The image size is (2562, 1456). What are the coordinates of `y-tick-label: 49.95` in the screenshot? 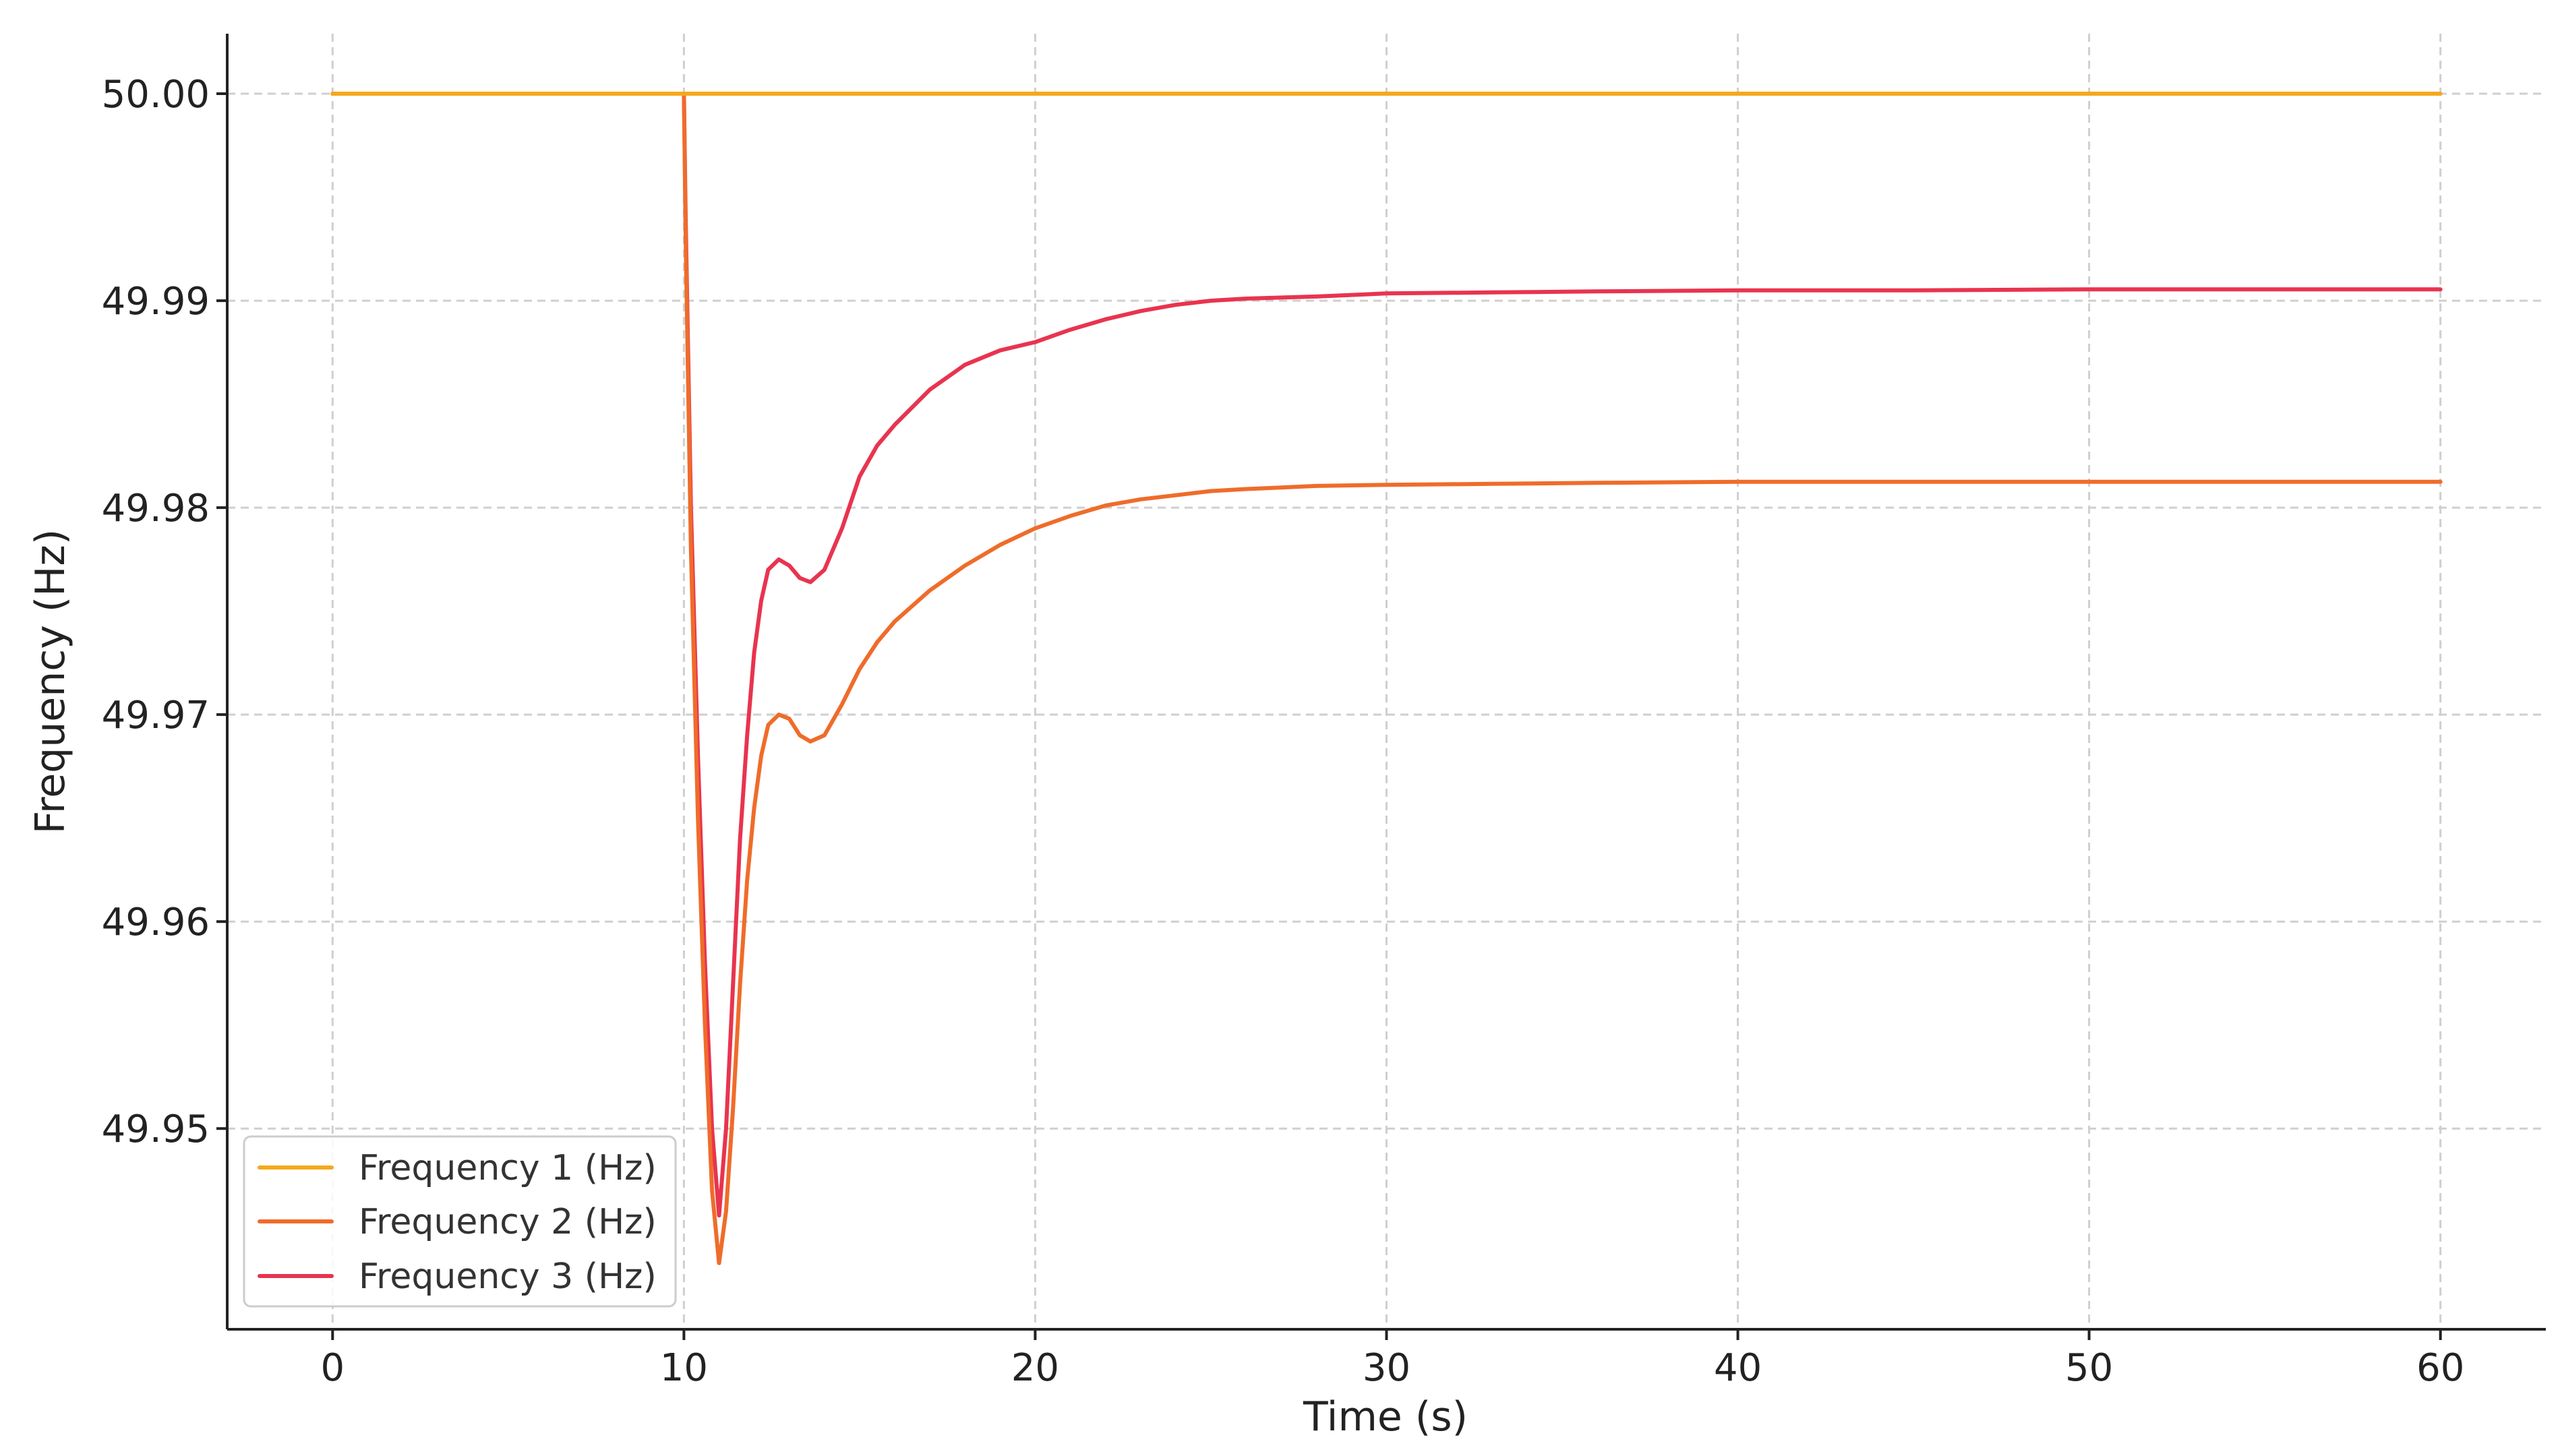 It's located at (156, 1129).